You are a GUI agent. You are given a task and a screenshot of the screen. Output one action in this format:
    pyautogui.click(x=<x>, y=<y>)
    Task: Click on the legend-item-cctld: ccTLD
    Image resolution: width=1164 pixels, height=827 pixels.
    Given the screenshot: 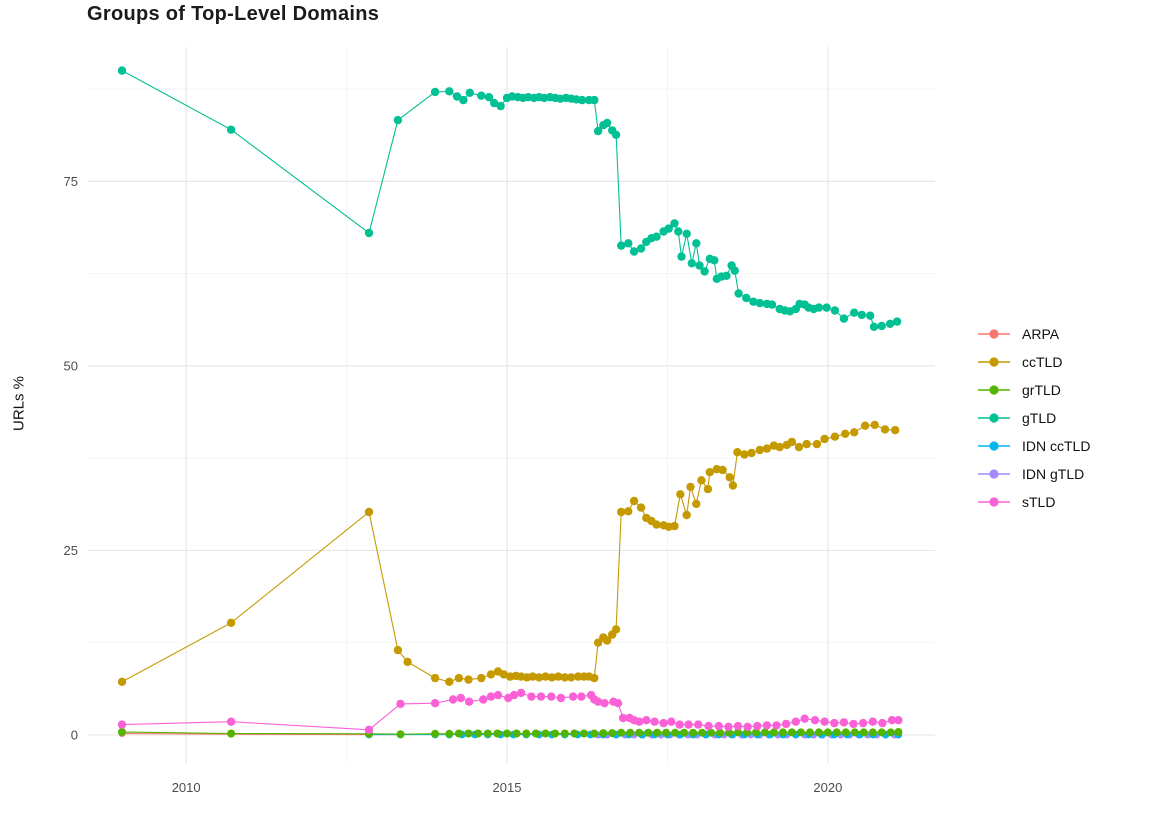 What is the action you would take?
    pyautogui.click(x=1033, y=362)
    